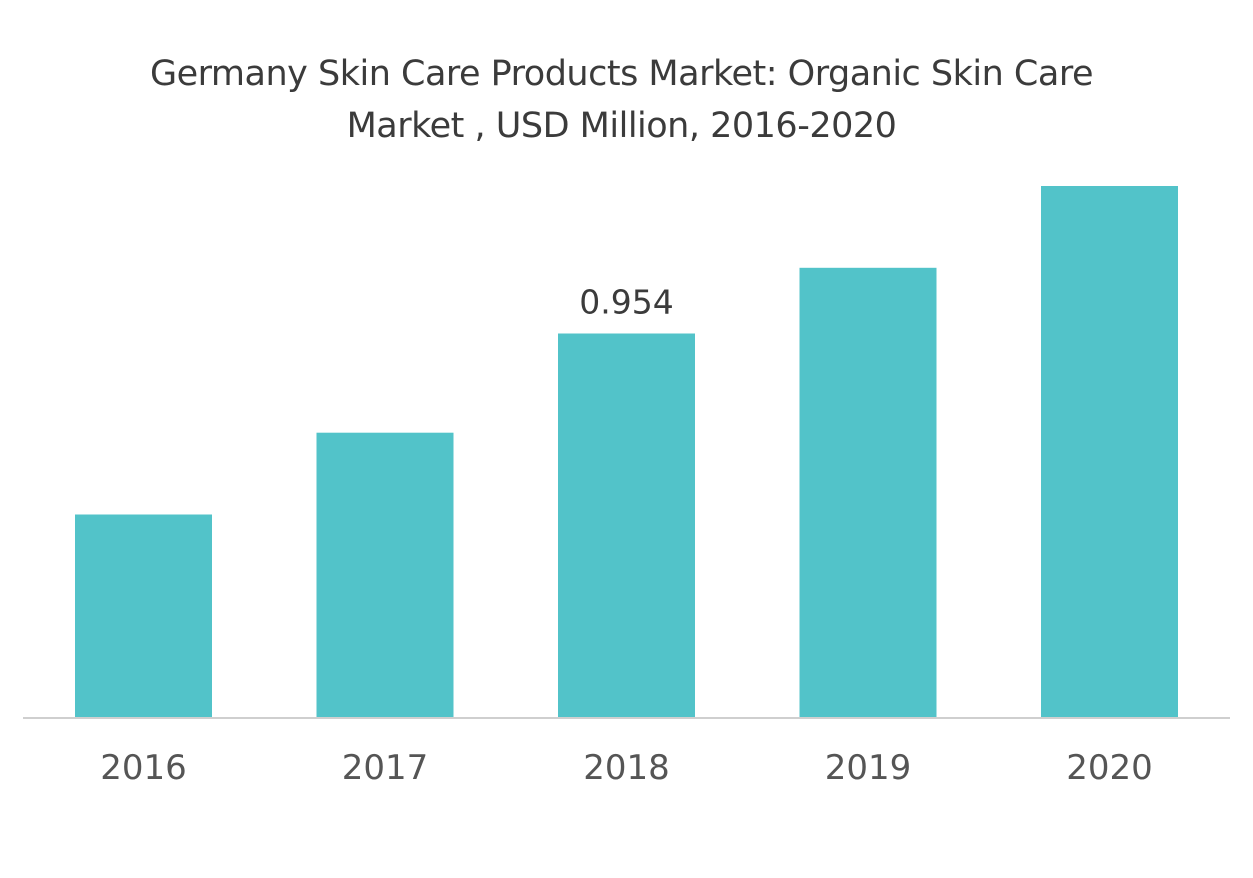 This screenshot has height=878, width=1253. Describe the element at coordinates (1109, 768) in the screenshot. I see `x-tick-label-2020: 2020` at that location.